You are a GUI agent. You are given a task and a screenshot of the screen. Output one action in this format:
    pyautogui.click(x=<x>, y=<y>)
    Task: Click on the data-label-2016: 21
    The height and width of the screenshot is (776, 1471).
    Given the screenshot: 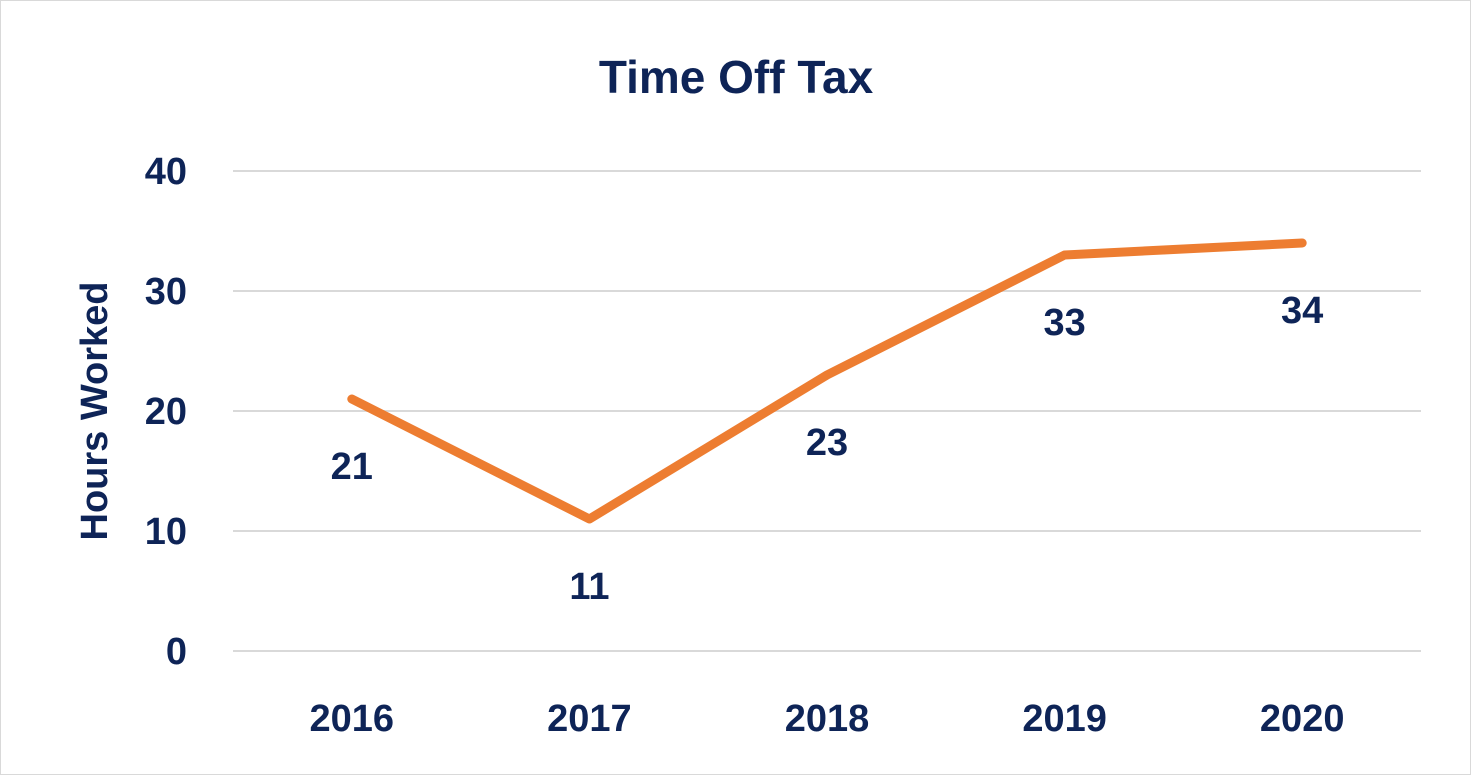 What is the action you would take?
    pyautogui.click(x=352, y=467)
    